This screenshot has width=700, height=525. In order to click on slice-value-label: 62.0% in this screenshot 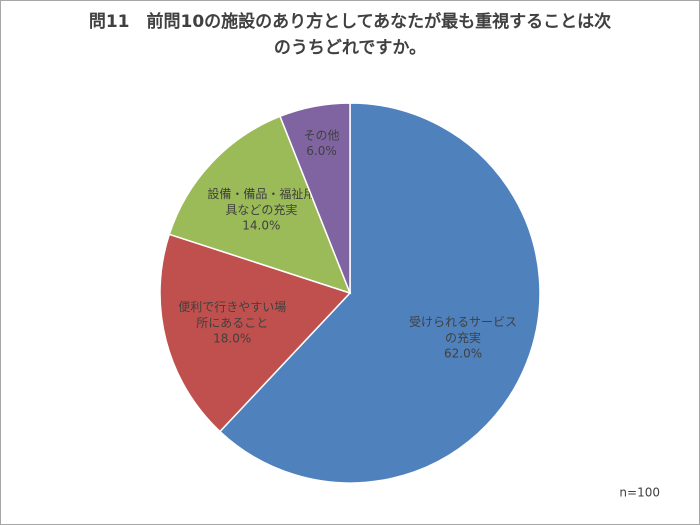, I will do `click(463, 353)`.